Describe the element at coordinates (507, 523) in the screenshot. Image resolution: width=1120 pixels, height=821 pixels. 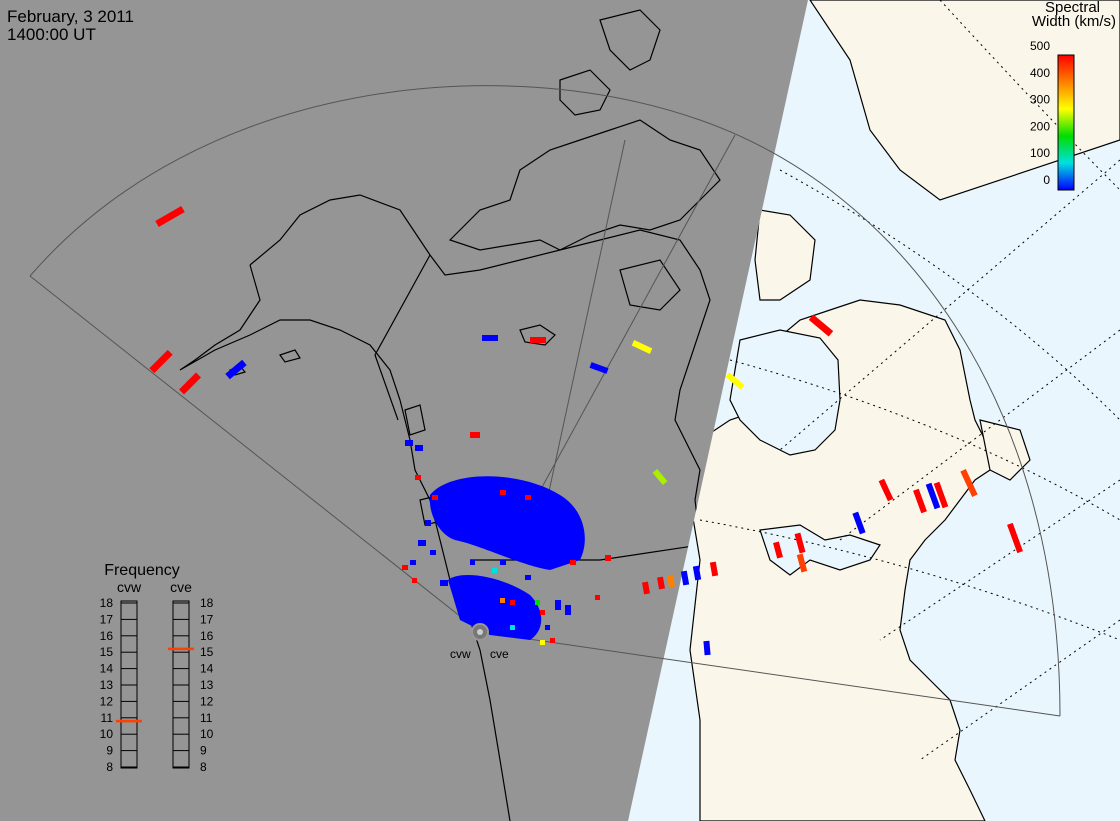
I see `scatter-blob-main` at that location.